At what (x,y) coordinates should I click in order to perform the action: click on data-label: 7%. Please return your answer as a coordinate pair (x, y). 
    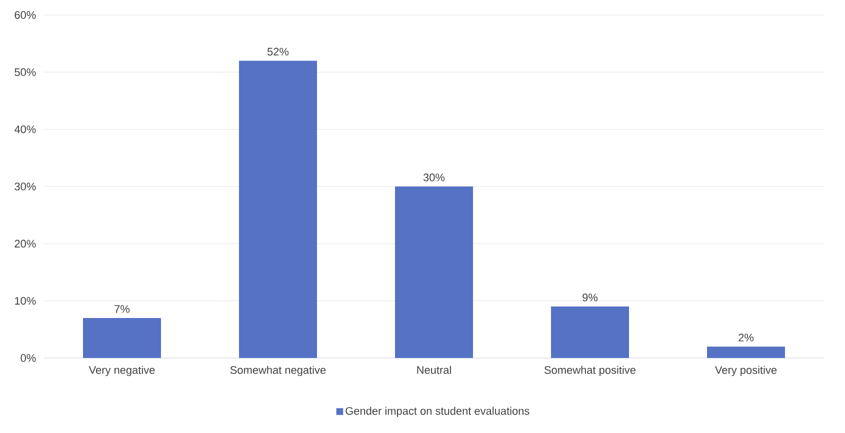
    Looking at the image, I should click on (122, 309).